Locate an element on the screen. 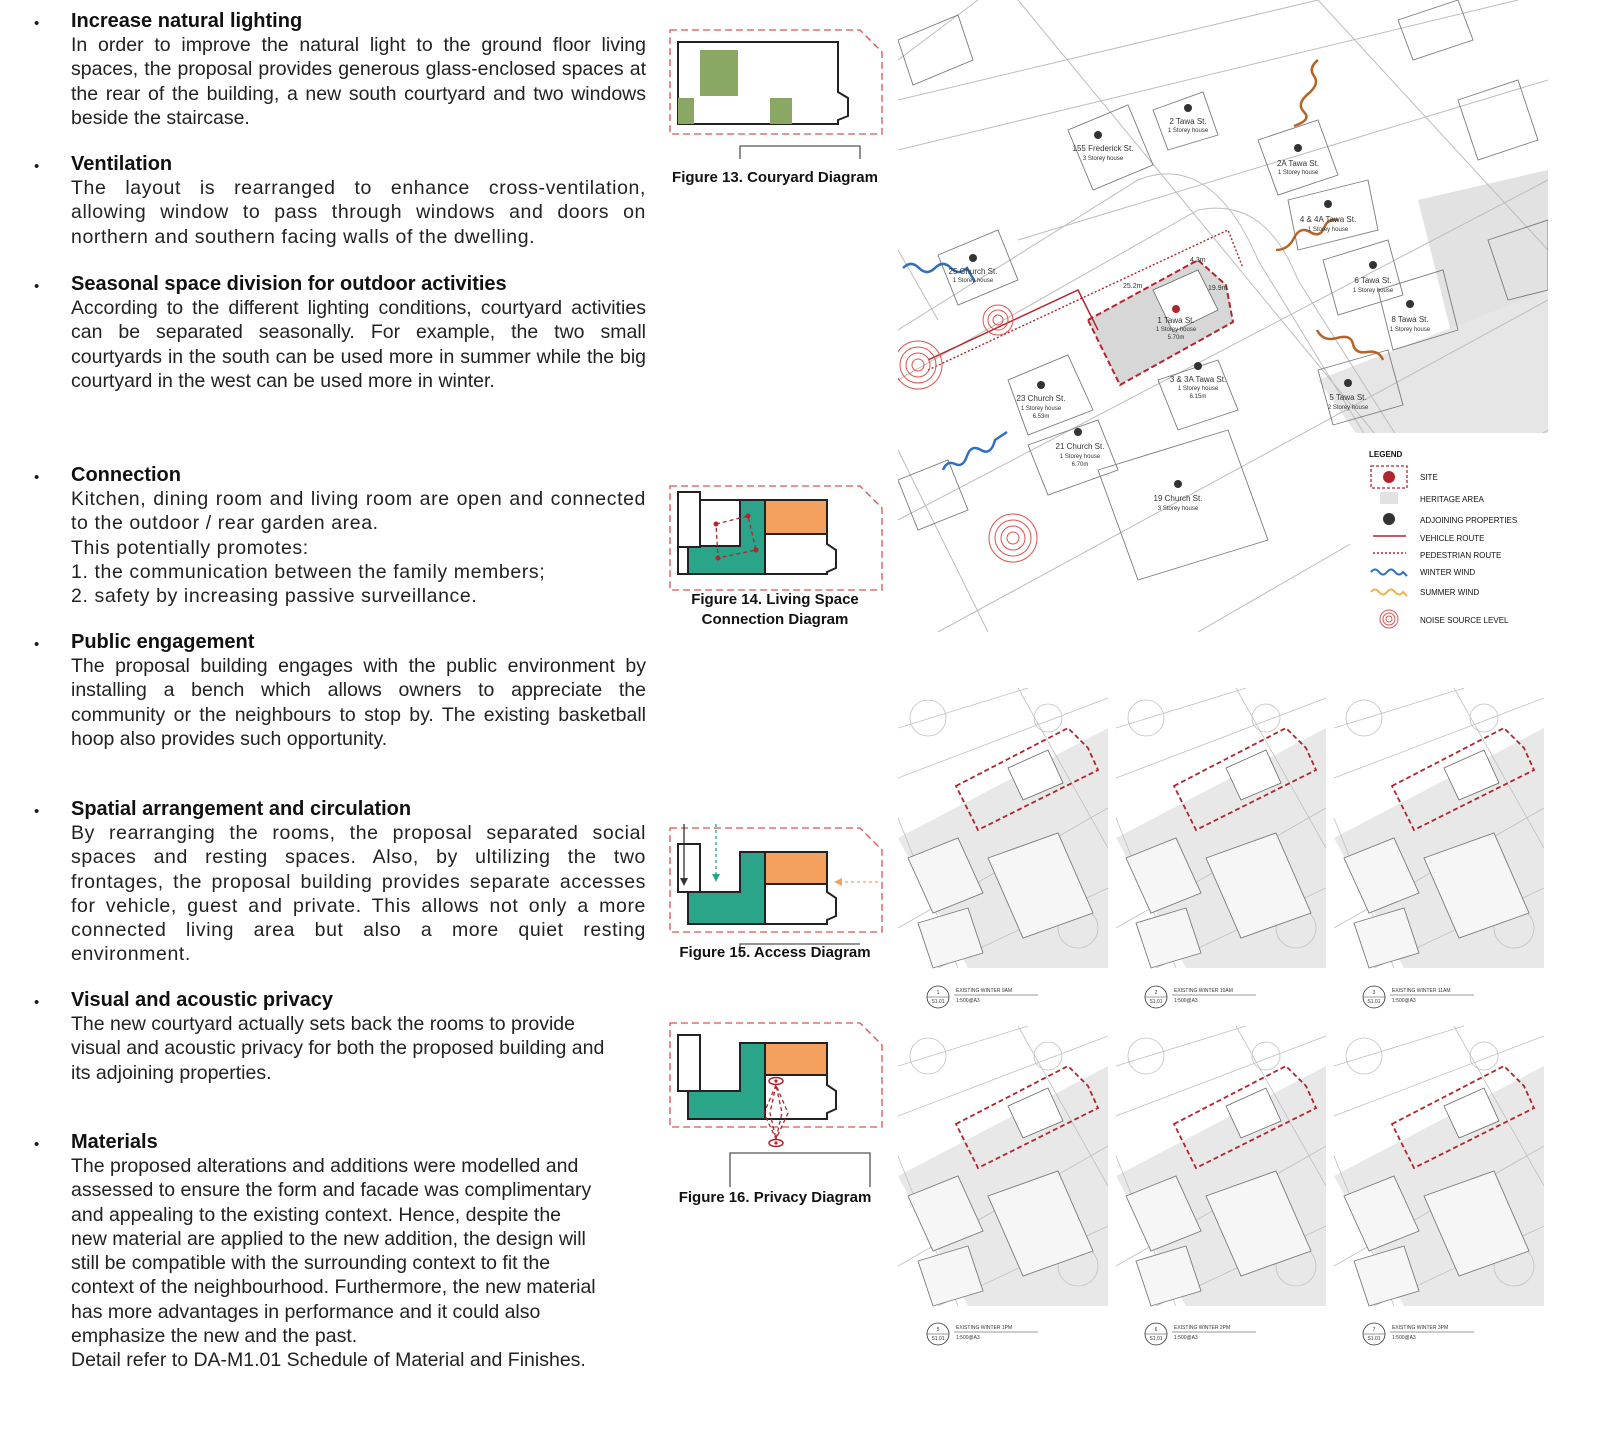 The width and height of the screenshot is (1600, 1440). access-diagram is located at coordinates (776, 890).